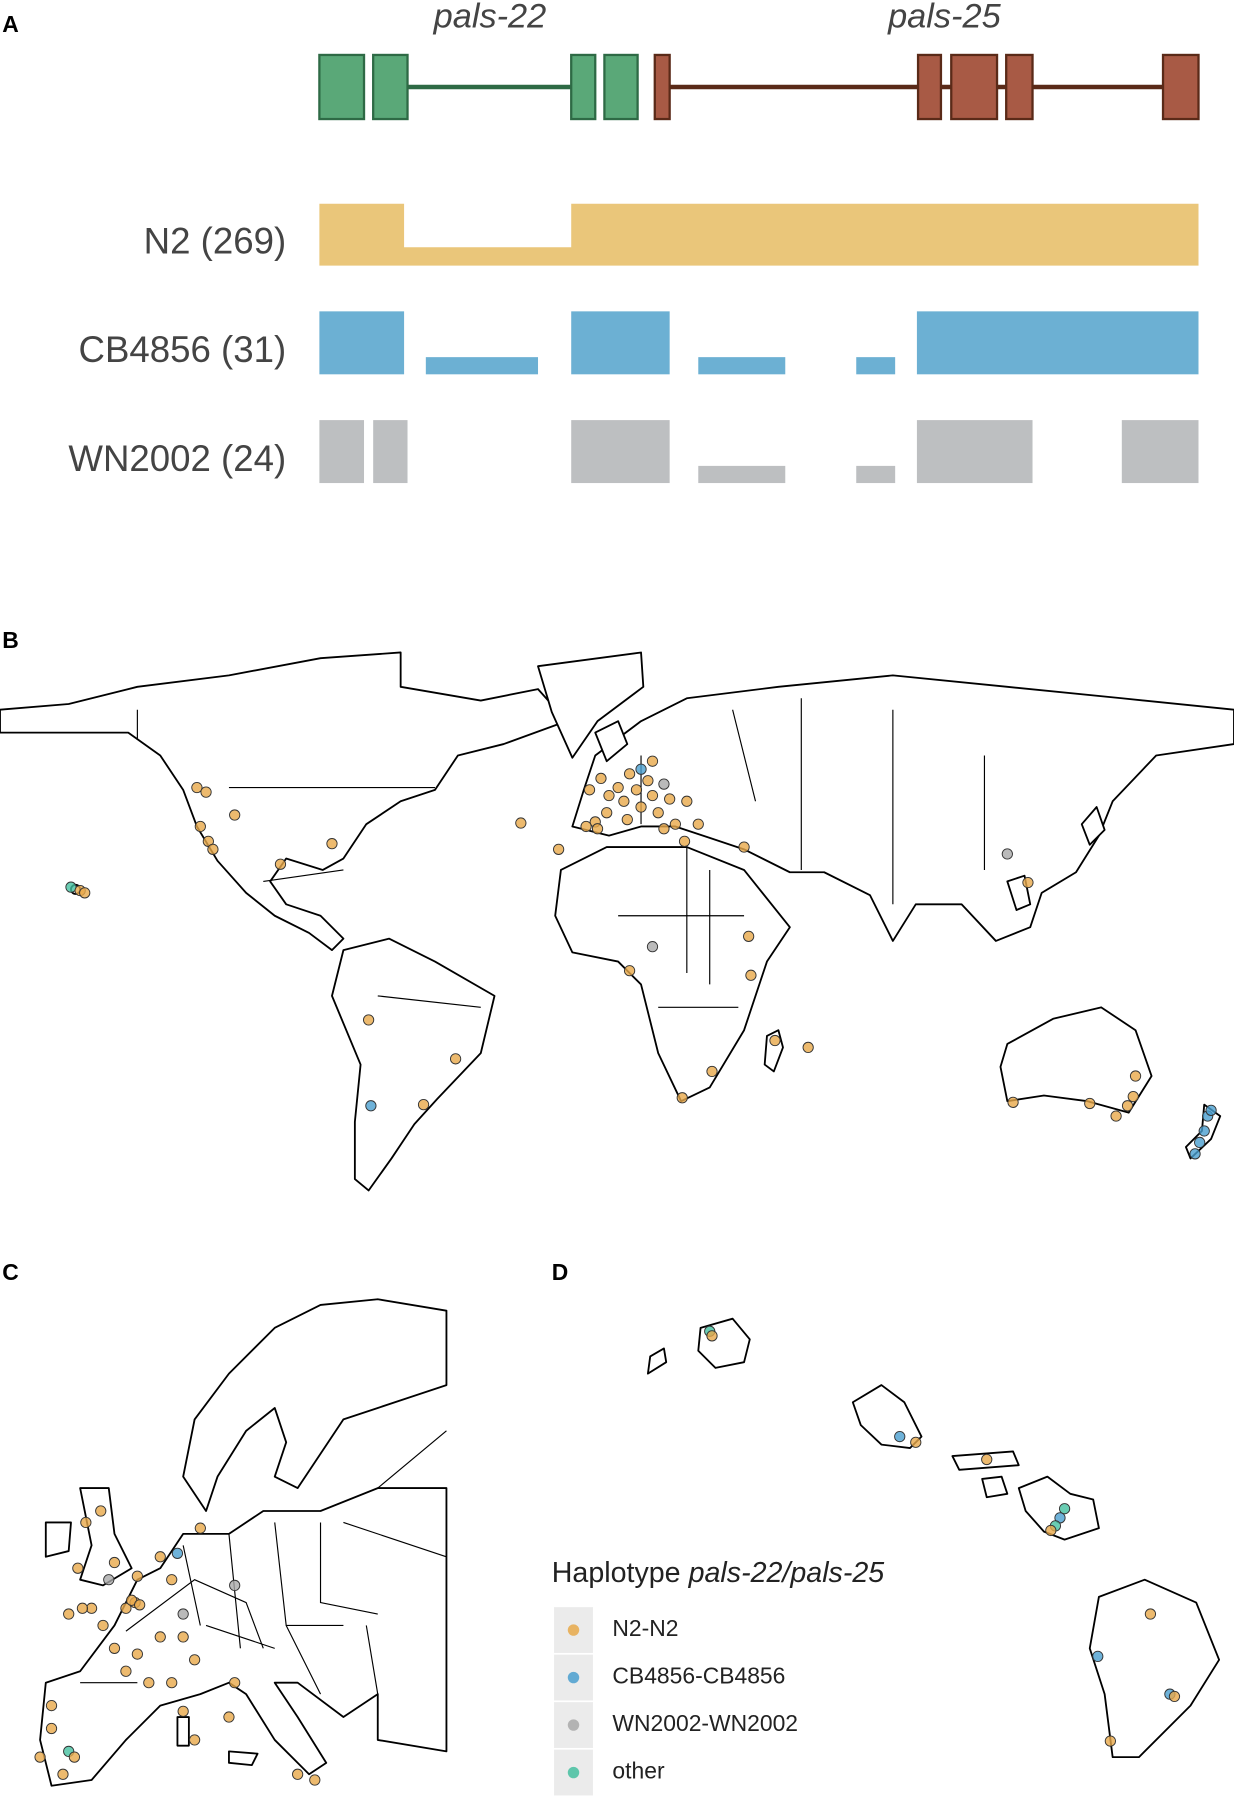 This screenshot has height=1799, width=1234. I want to click on haplotype-n2, so click(759, 234).